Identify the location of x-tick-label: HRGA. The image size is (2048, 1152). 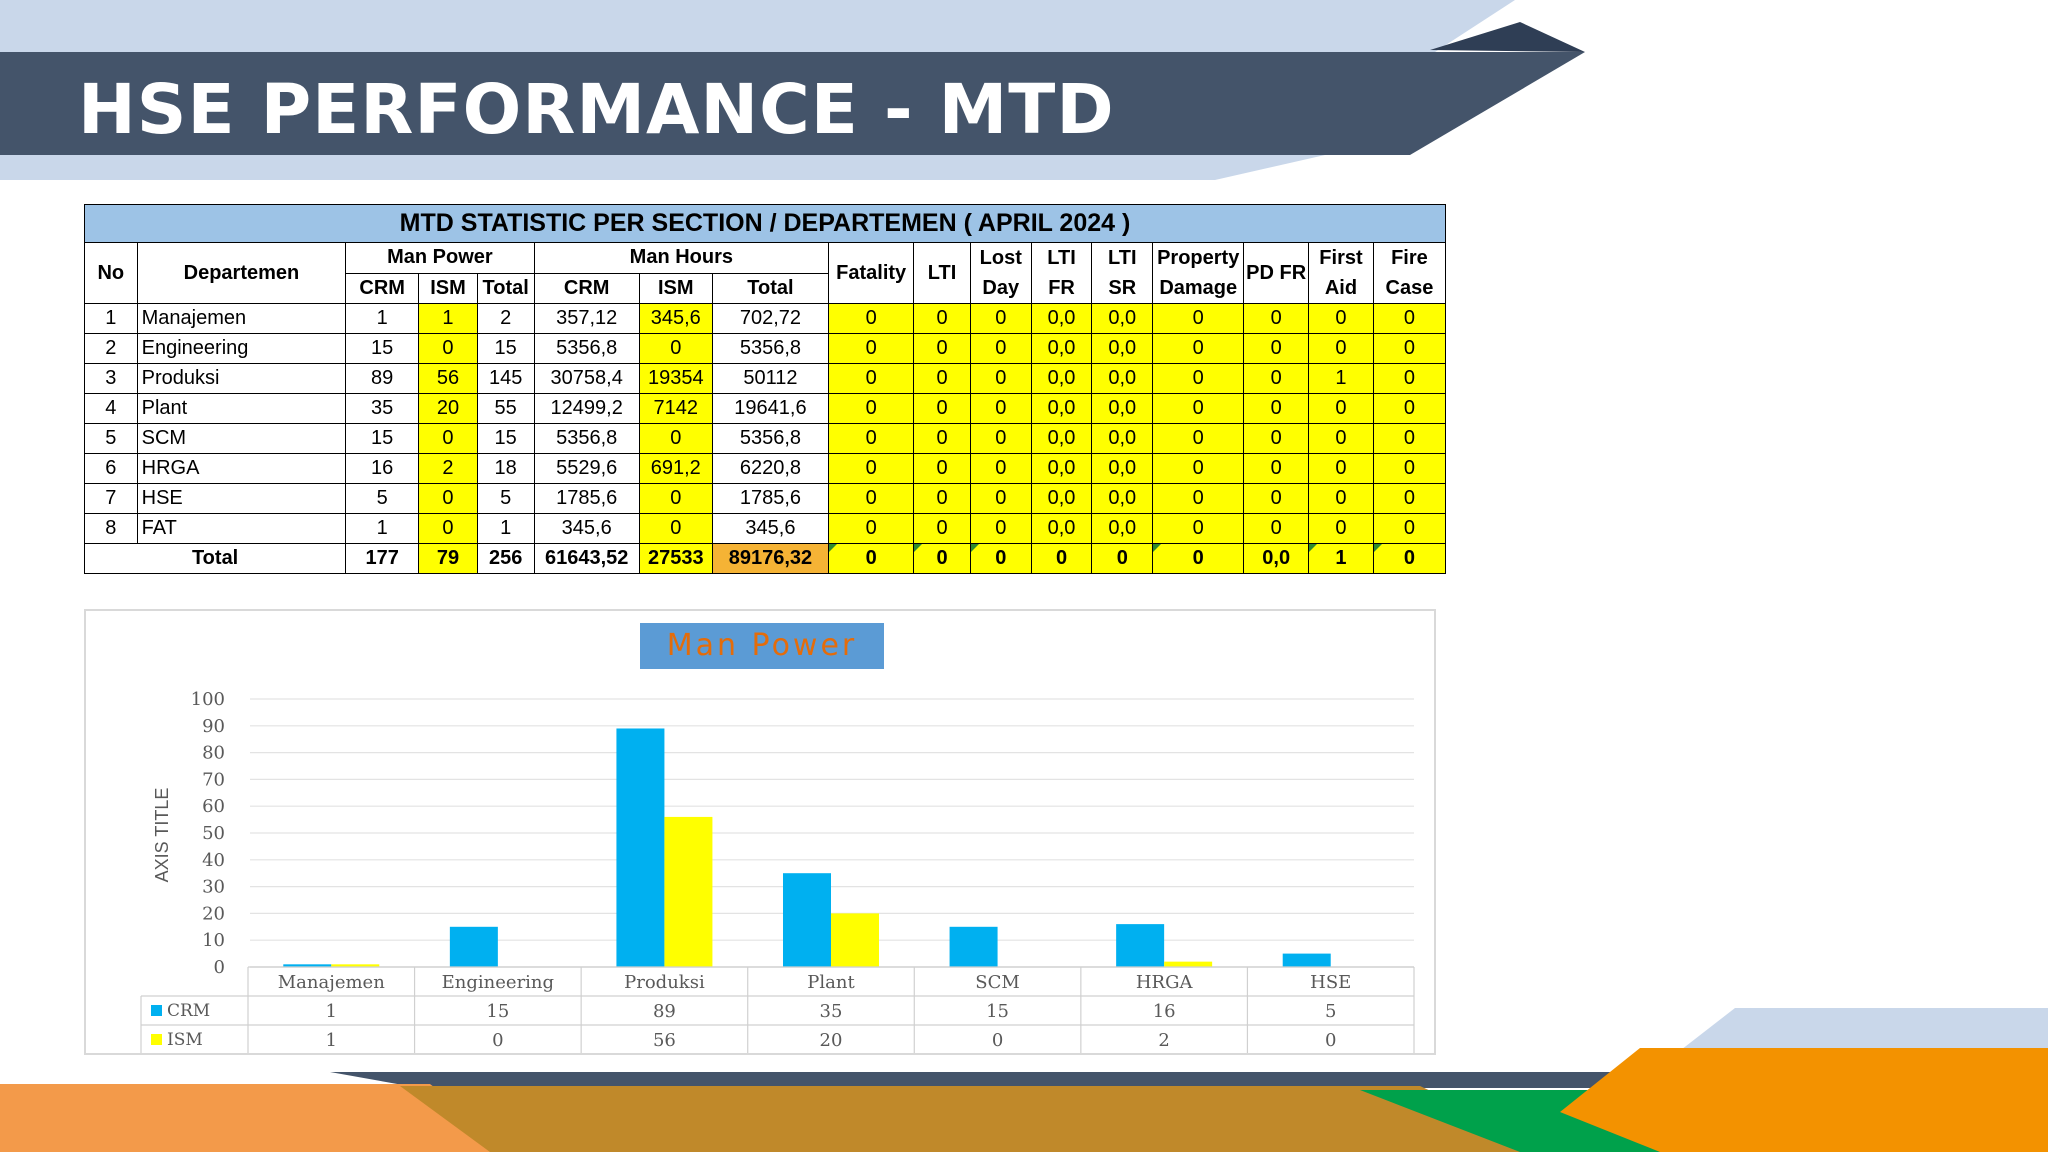
(1165, 982).